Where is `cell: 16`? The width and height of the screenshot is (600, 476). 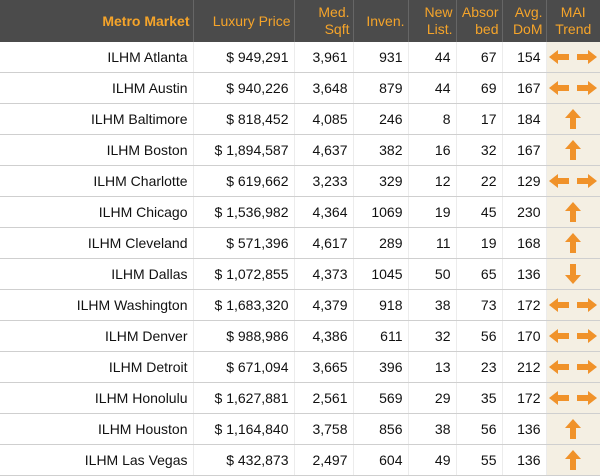
cell: 16 is located at coordinates (432, 150).